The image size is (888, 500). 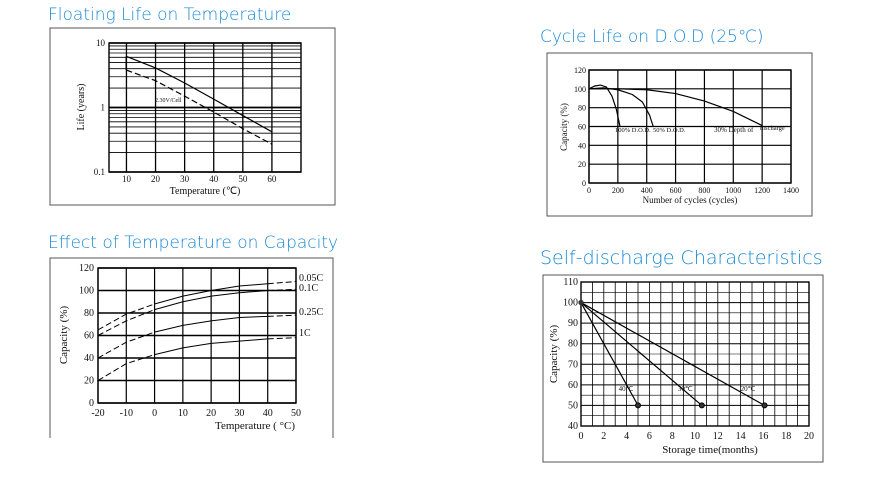 I want to click on x-axis-label: Temperature ( °C), so click(x=255, y=426).